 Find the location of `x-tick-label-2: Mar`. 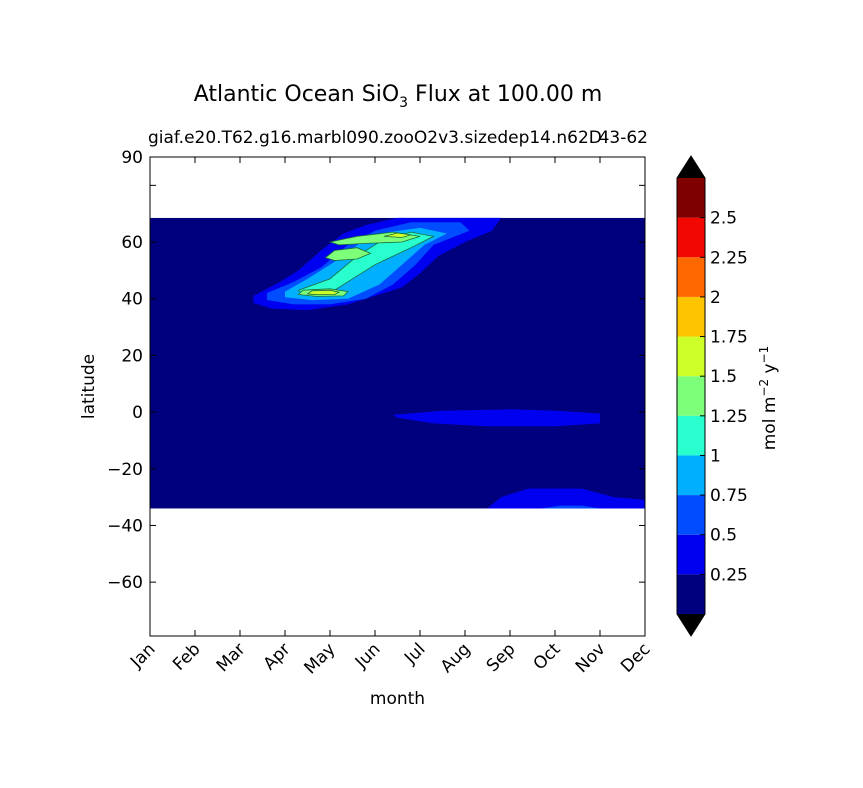

x-tick-label-2: Mar is located at coordinates (231, 657).